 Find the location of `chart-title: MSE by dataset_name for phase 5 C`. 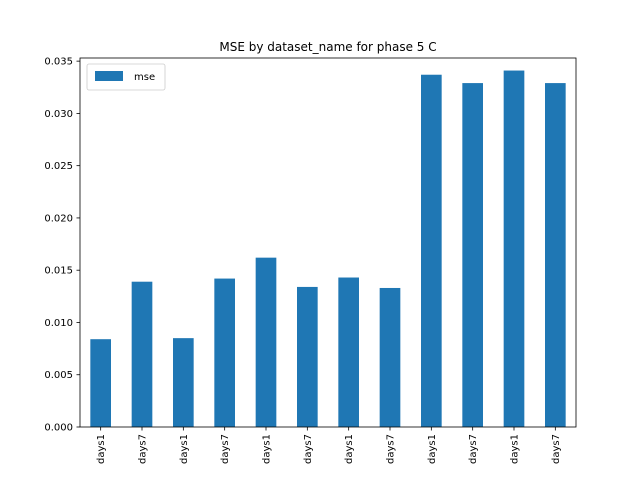

chart-title: MSE by dataset_name for phase 5 C is located at coordinates (327, 47).